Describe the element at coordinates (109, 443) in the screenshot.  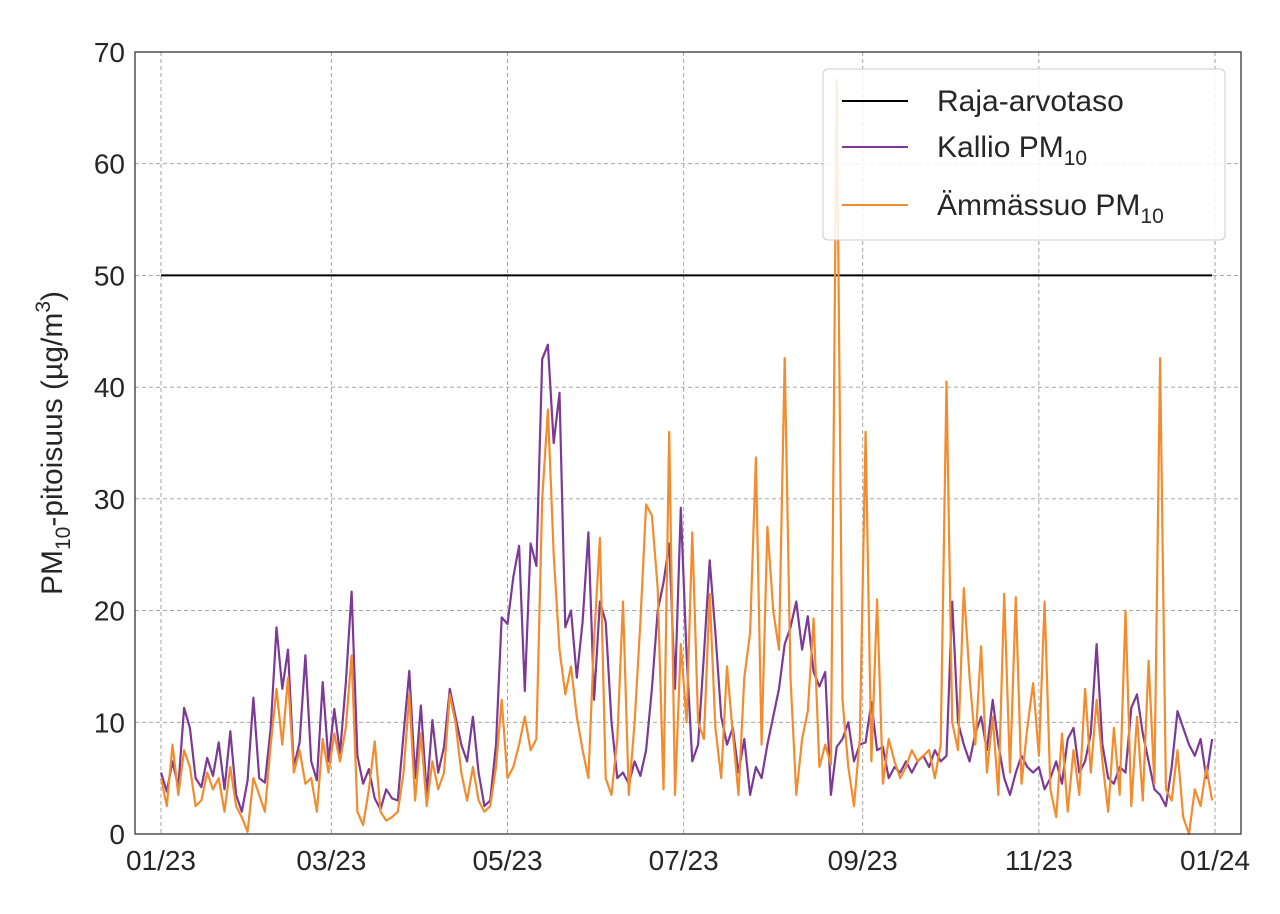
I see `y-axis-ticks: 0 10 20 30 40 50 60 70` at that location.